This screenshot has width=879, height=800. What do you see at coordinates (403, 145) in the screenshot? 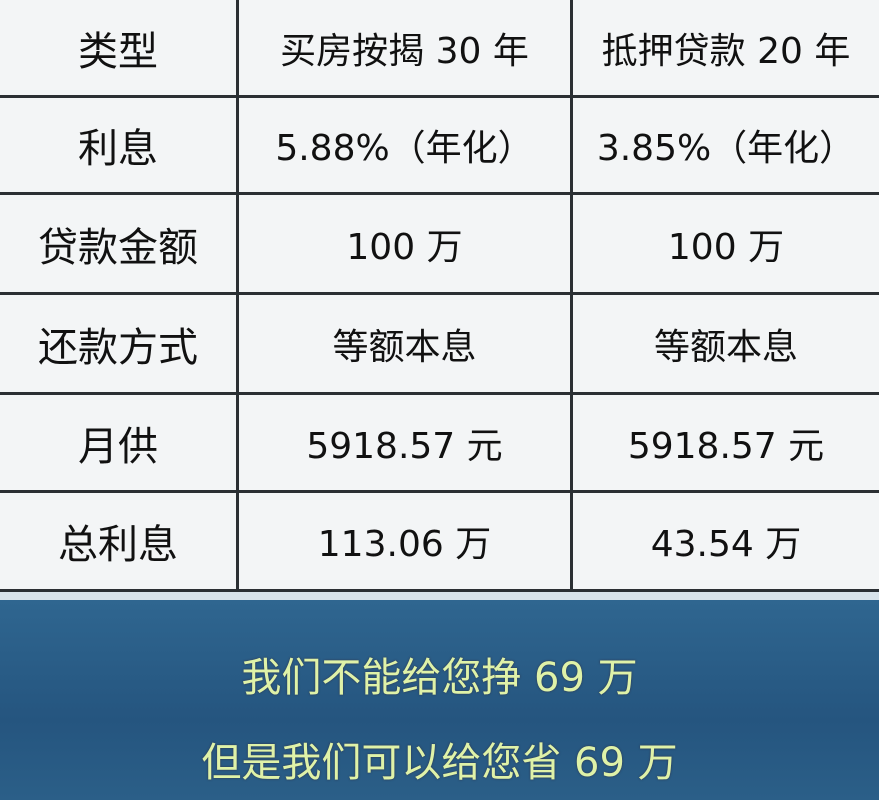
I see `cell-mortgage: 5.88%（年化）` at bounding box center [403, 145].